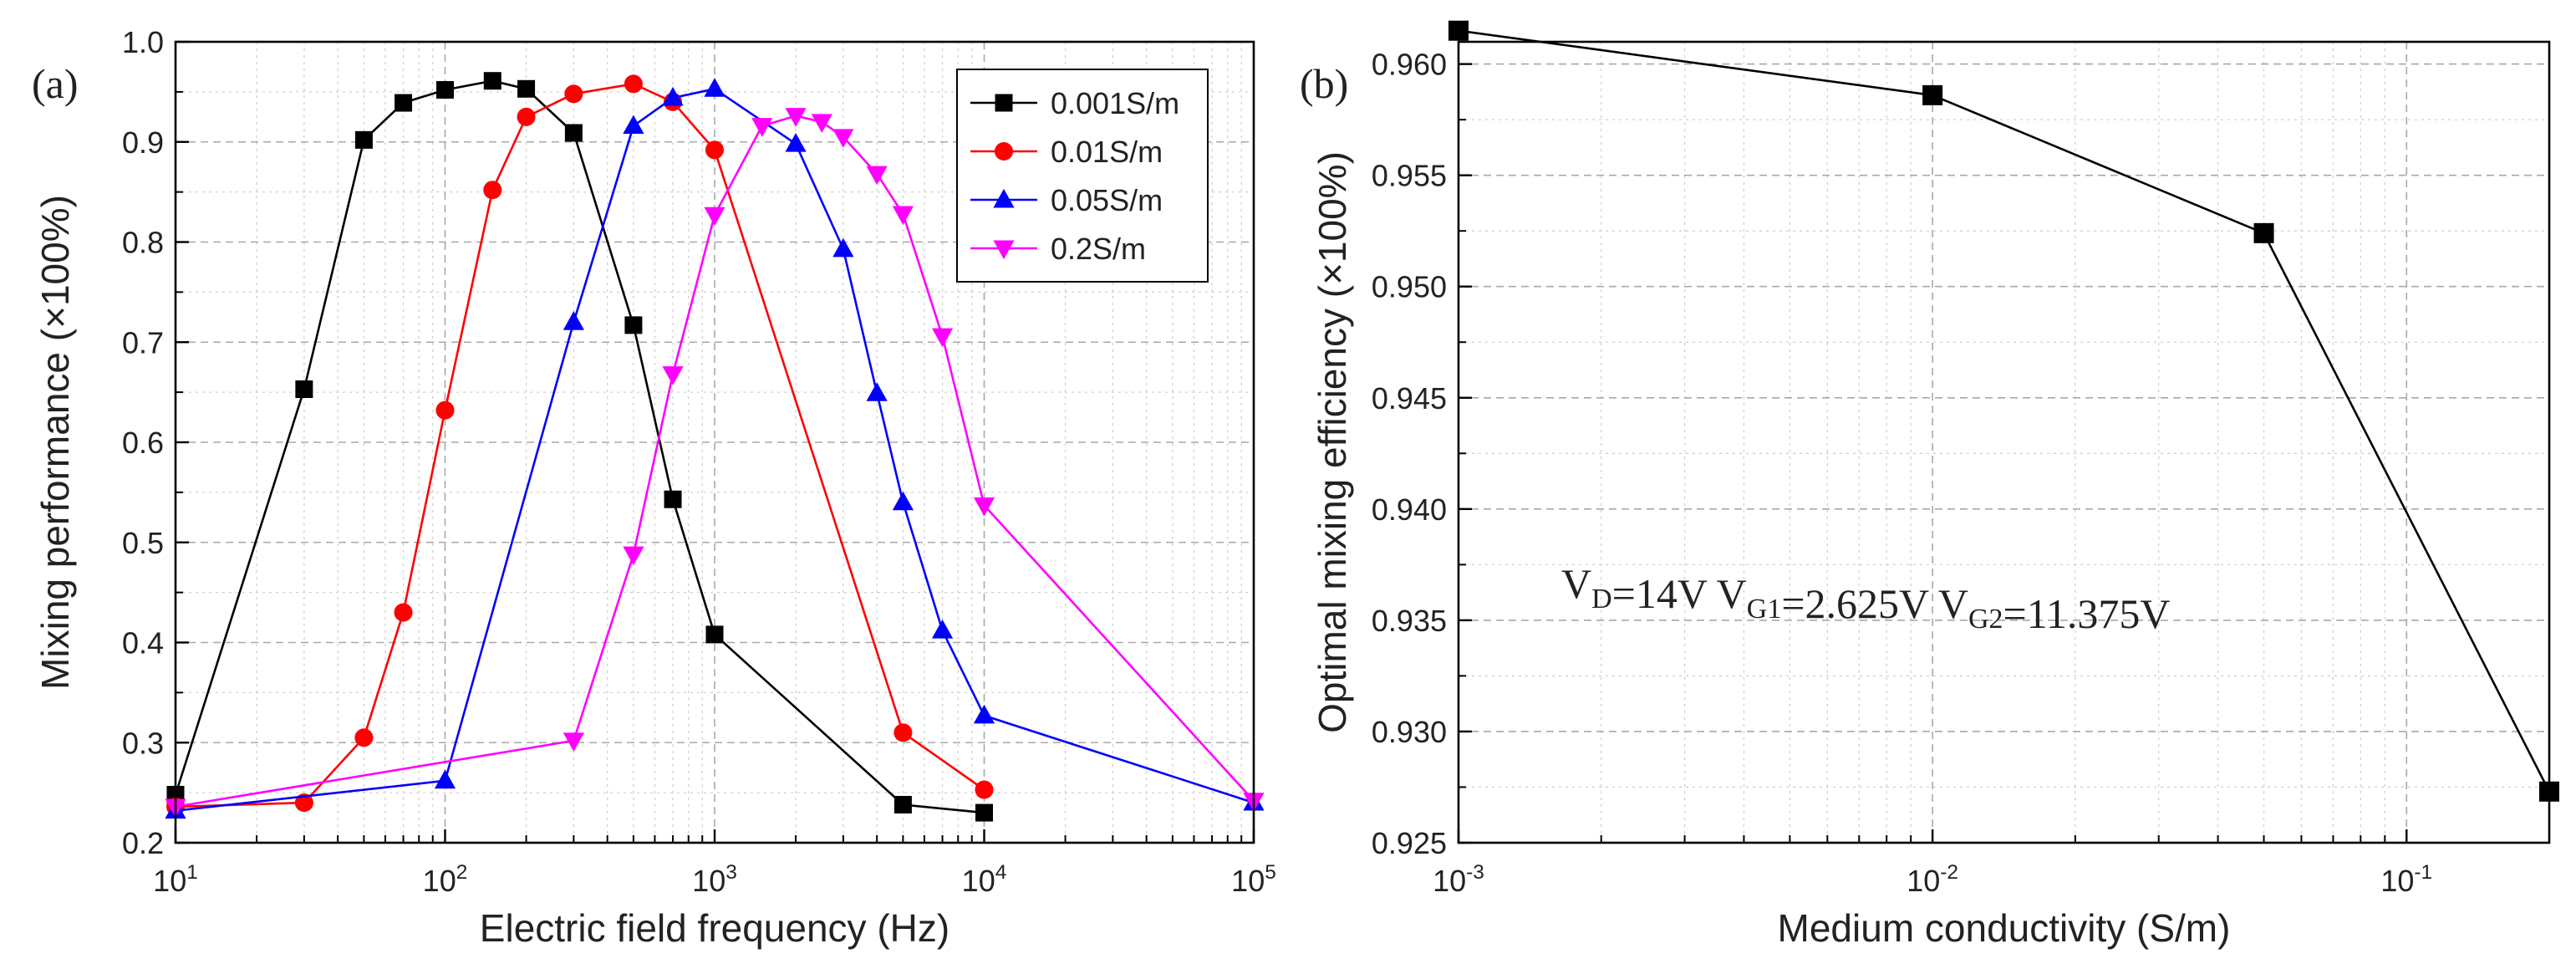 The image size is (2576, 974). What do you see at coordinates (1409, 176) in the screenshot?
I see `y-tick-label: 0.955` at bounding box center [1409, 176].